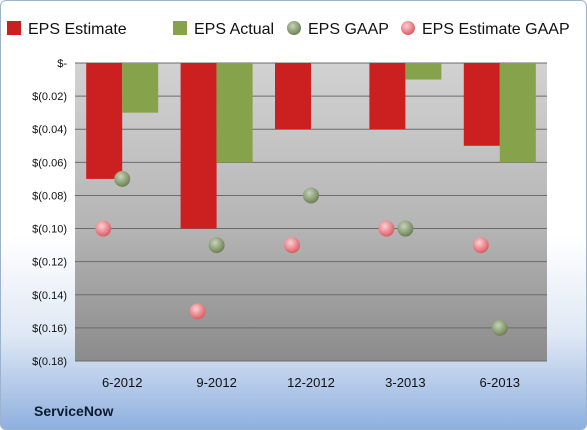  Describe the element at coordinates (234, 29) in the screenshot. I see `legend-label: EPS Actual` at that location.